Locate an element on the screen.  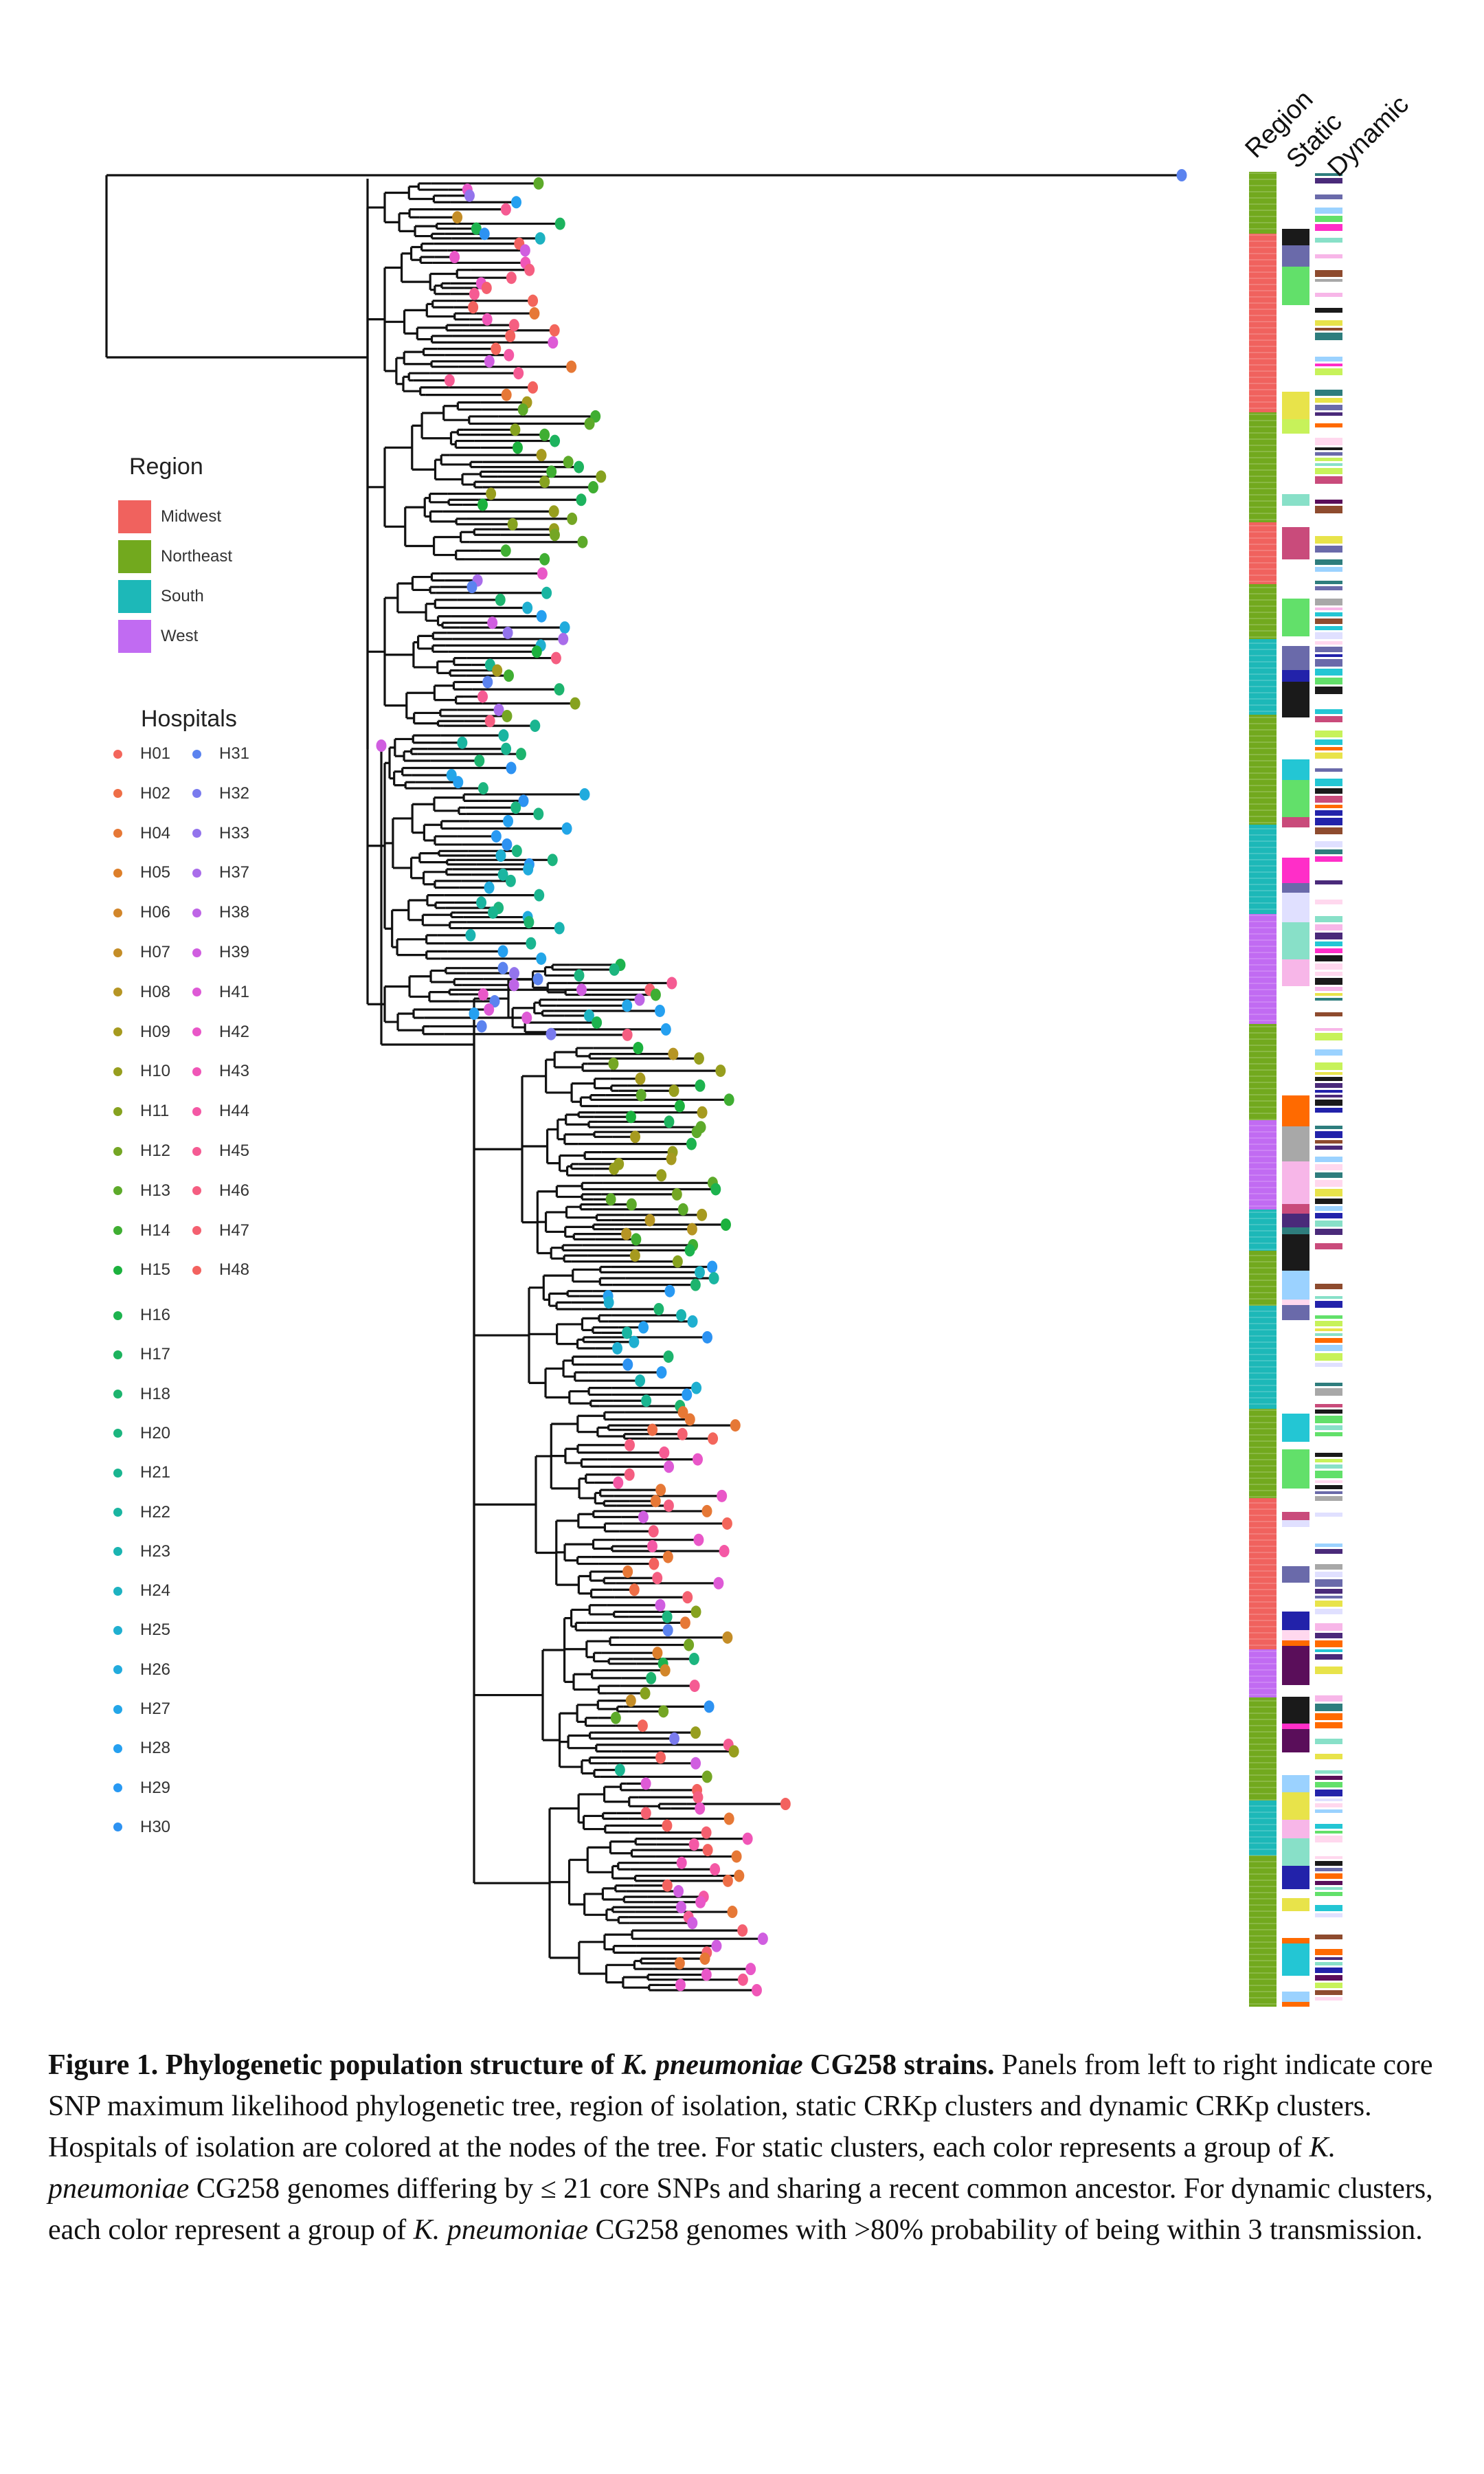
static-cluster-strip is located at coordinates (1295, 1118).